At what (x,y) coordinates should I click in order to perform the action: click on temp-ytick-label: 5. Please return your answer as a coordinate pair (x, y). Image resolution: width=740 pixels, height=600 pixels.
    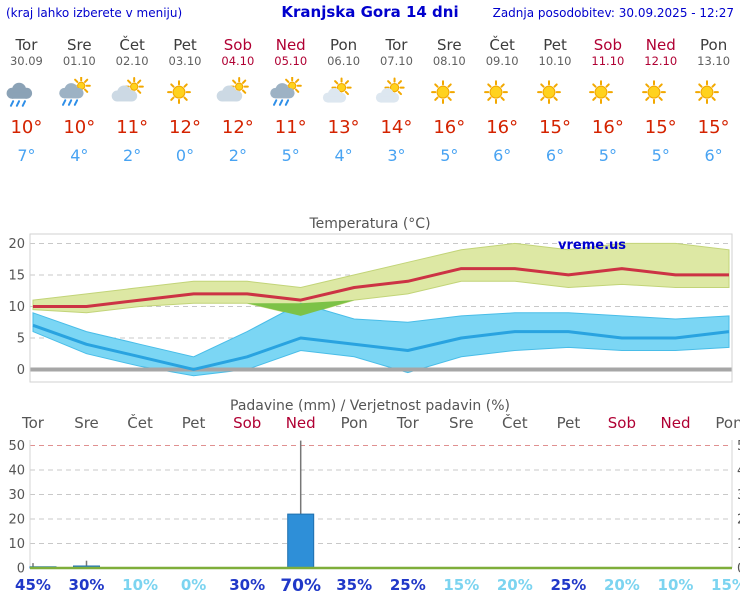
    Looking at the image, I should click on (21, 338).